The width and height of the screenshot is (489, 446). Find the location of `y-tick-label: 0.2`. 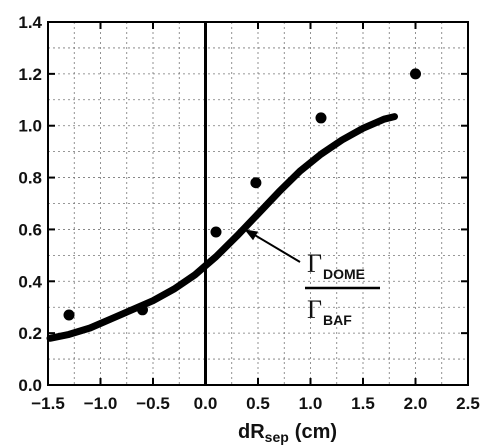

y-tick-label: 0.2 is located at coordinates (30, 333).